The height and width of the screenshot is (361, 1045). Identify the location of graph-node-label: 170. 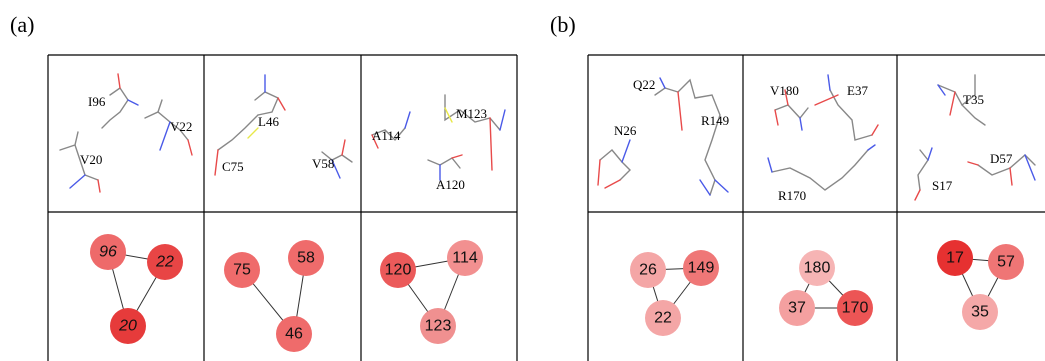
(855, 308).